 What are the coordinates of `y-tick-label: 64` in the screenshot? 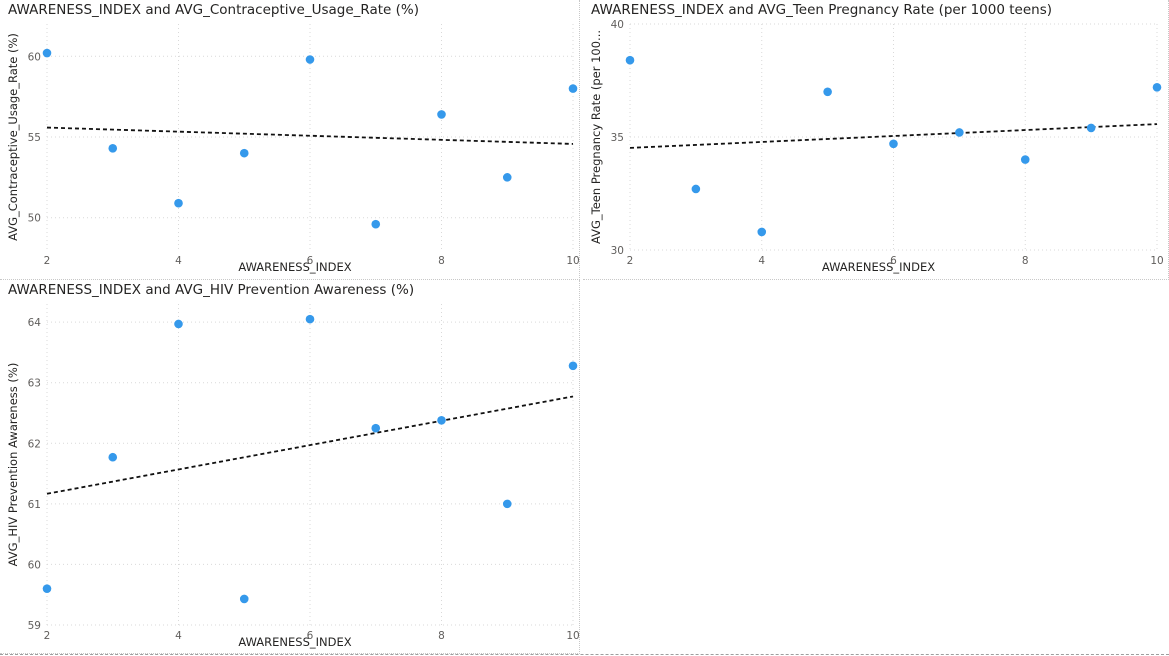 It's located at (35, 323).